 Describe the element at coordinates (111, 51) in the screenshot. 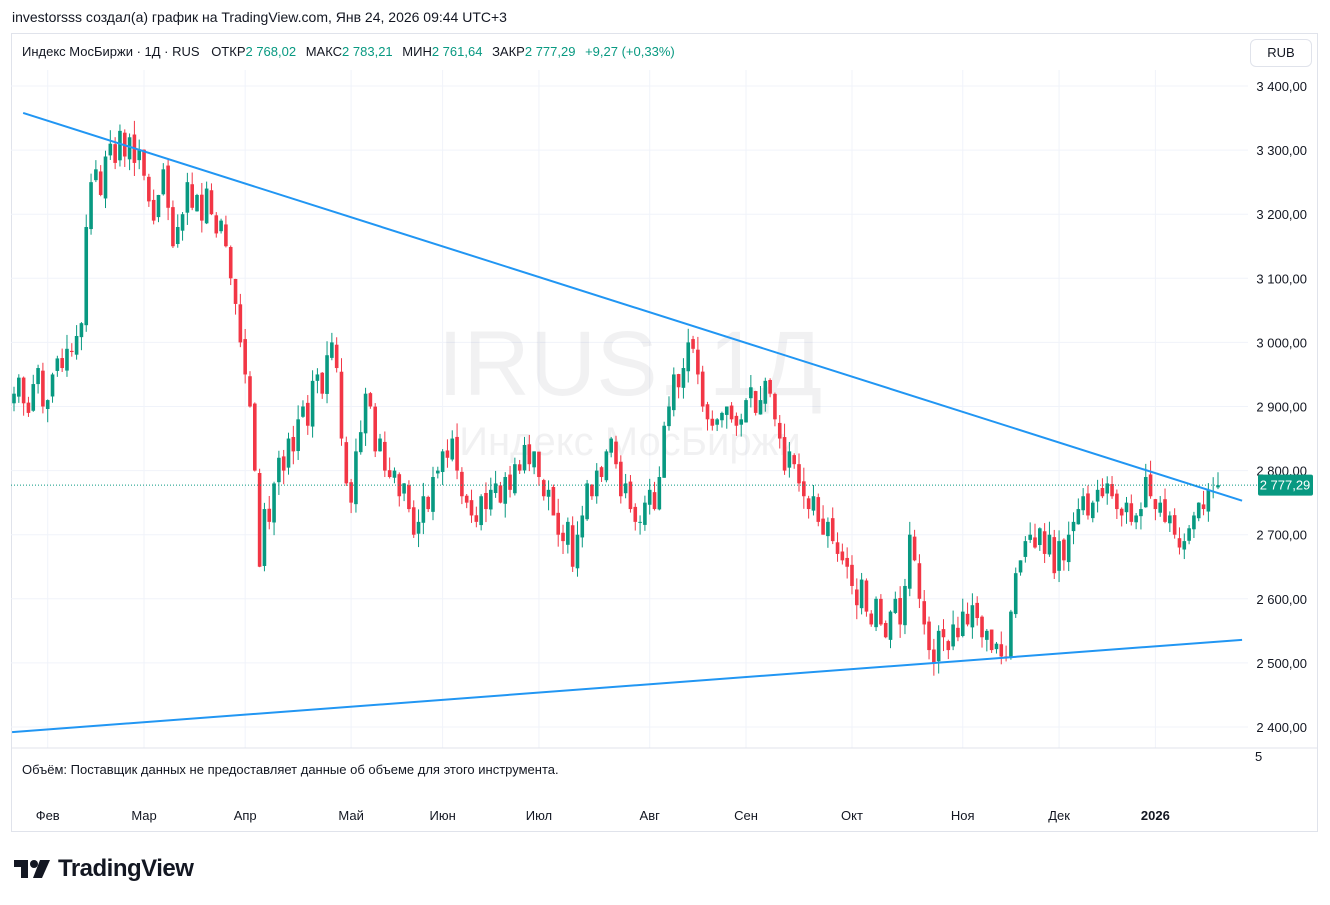

I see `symbol-title: Индекс МосБиржи · 1Д · RUS` at that location.